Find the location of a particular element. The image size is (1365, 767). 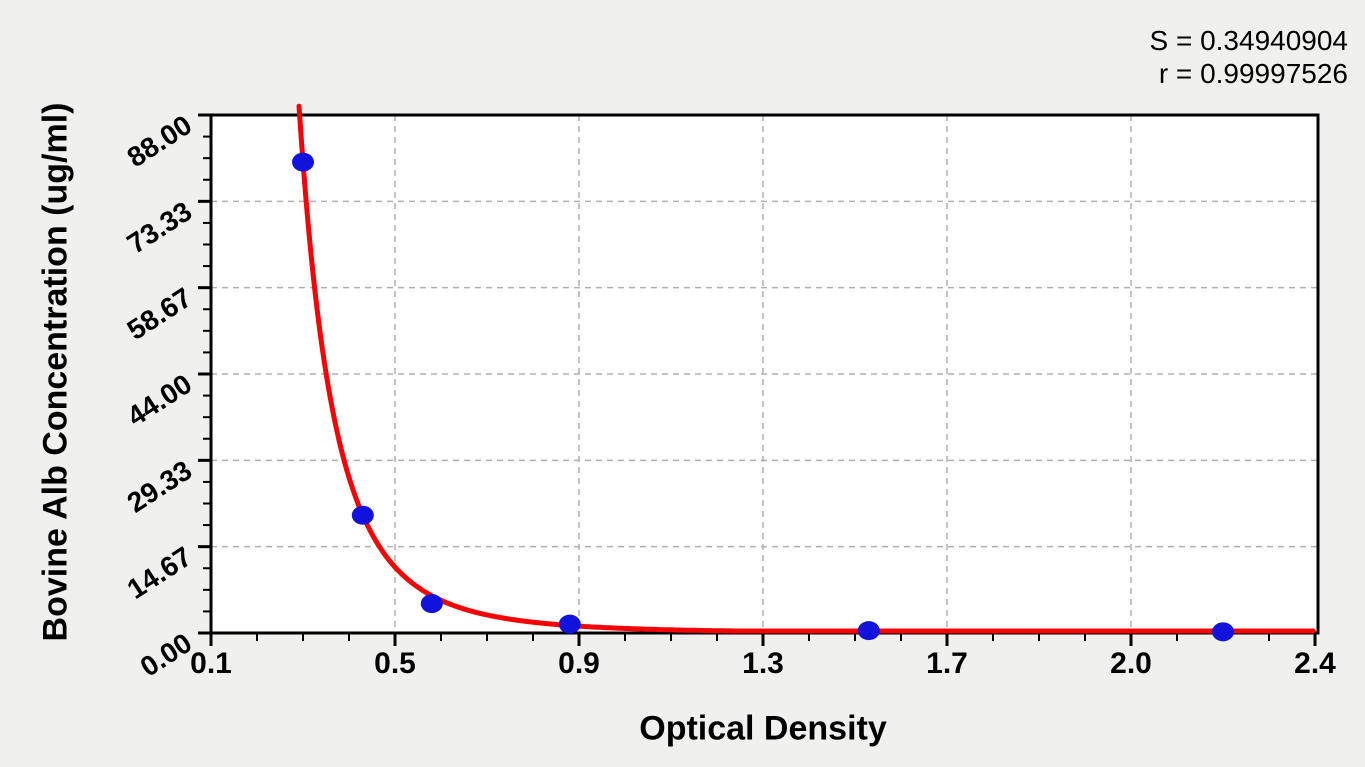

y-tick-label: 29.33 is located at coordinates (160, 486).